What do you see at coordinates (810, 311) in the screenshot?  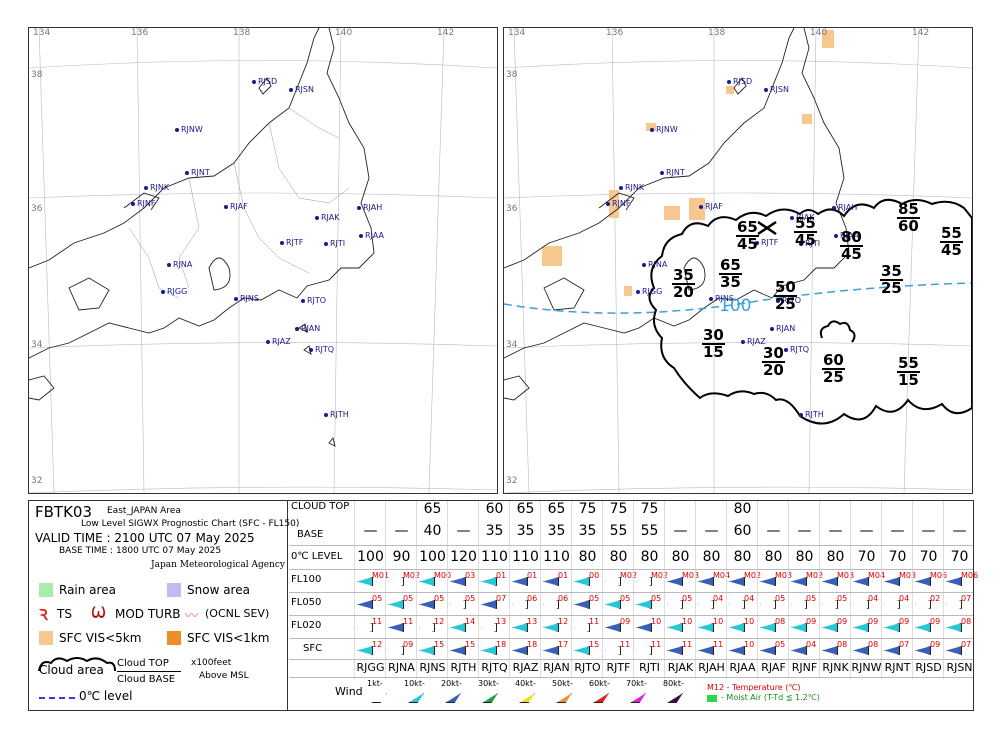 I see `cloud-area-outline` at bounding box center [810, 311].